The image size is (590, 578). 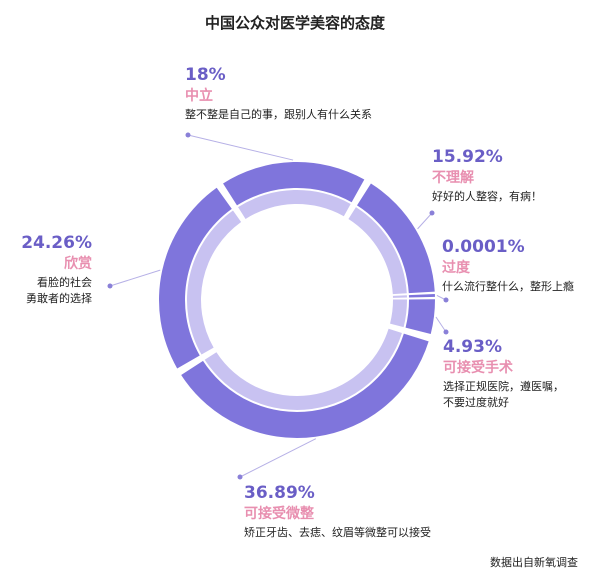 What do you see at coordinates (467, 157) in the screenshot?
I see `segment-percent-label-1: 15.92%` at bounding box center [467, 157].